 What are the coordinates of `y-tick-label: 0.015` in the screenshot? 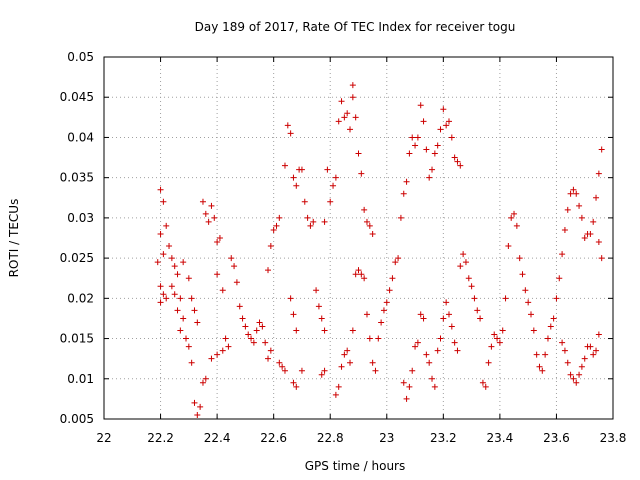 It's located at (77, 339).